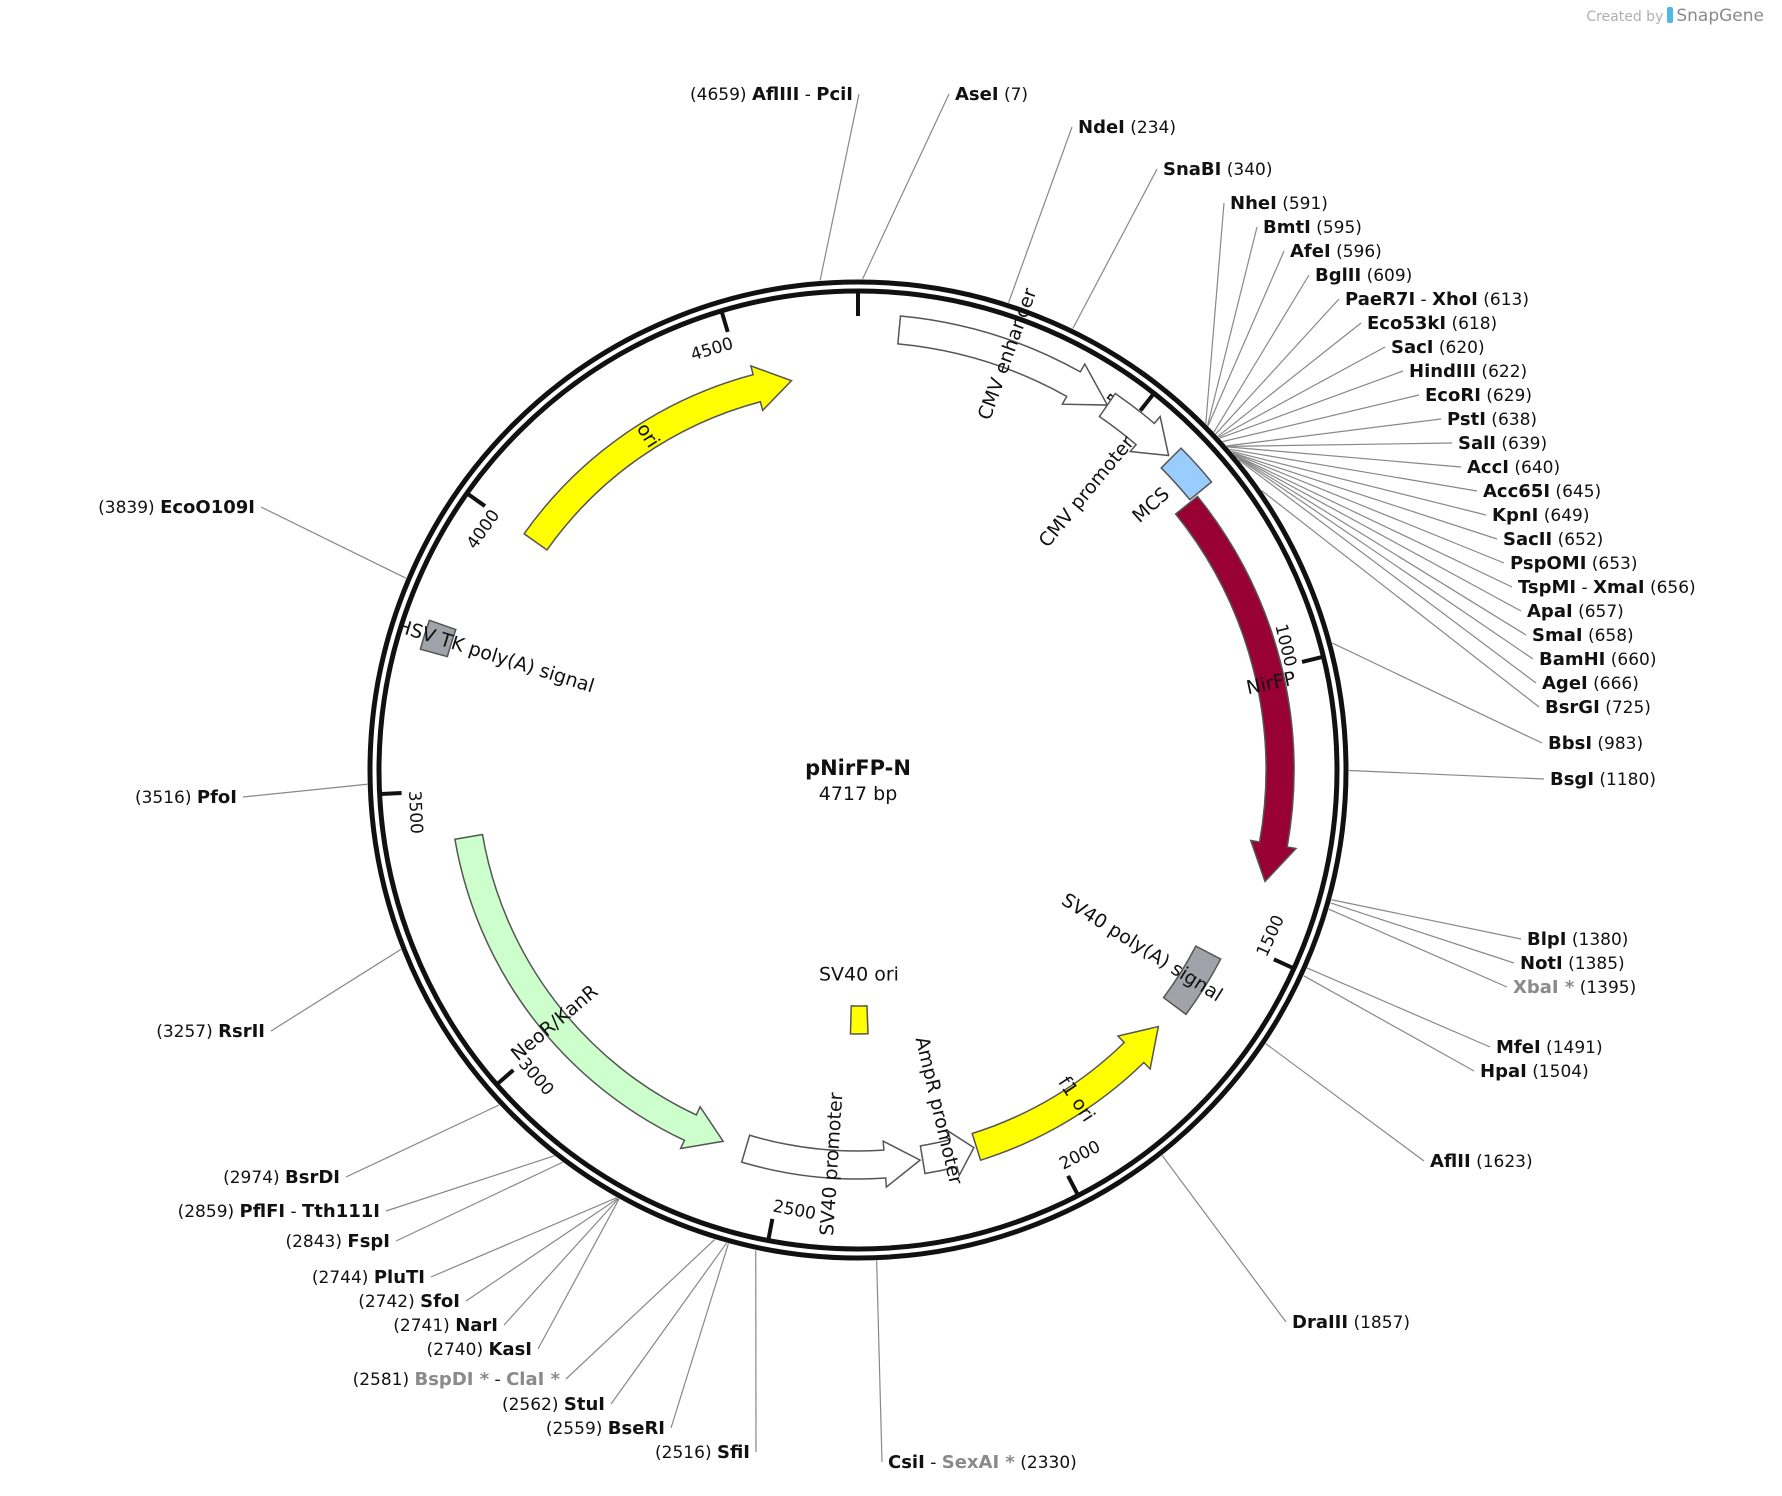  Describe the element at coordinates (1279, 203) in the screenshot. I see `enzyme-label-3: NheI (591)` at that location.